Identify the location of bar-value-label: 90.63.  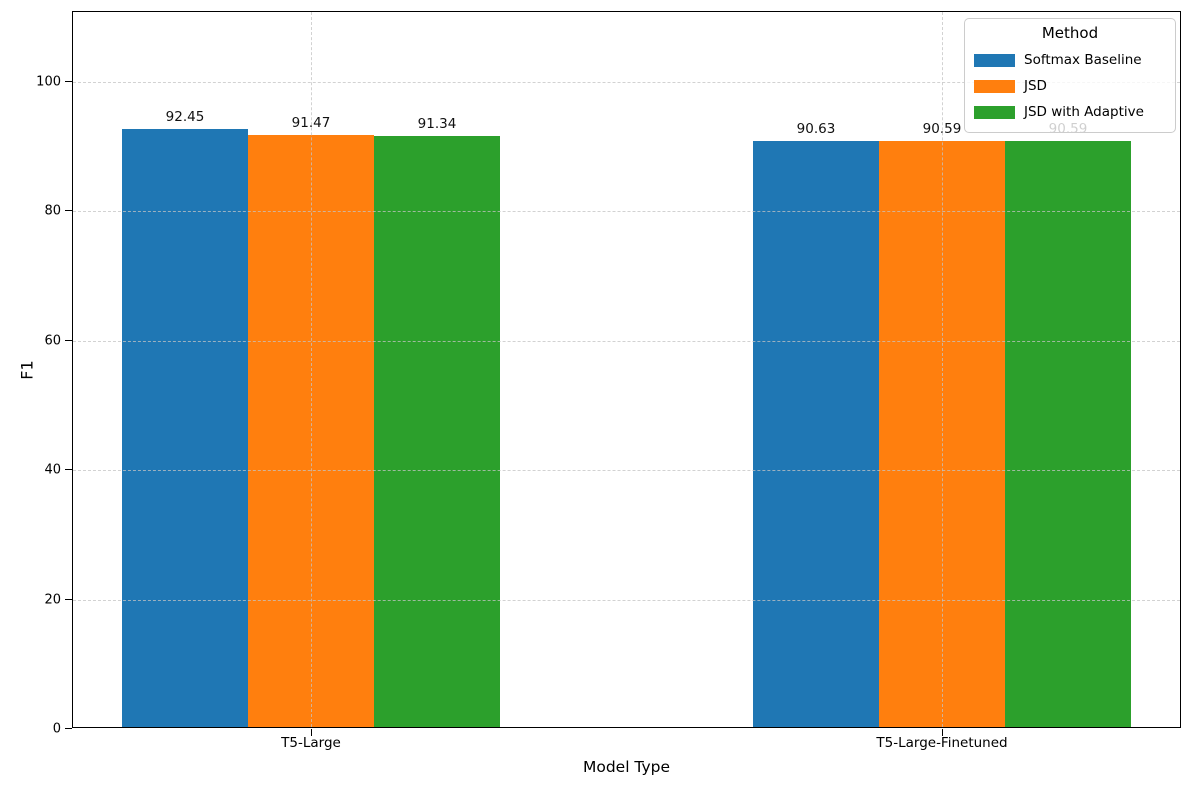
(816, 128).